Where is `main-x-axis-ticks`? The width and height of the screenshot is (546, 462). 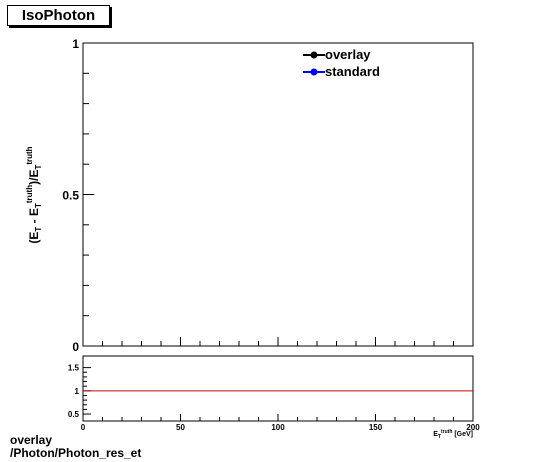
main-x-axis-ticks is located at coordinates (278, 341).